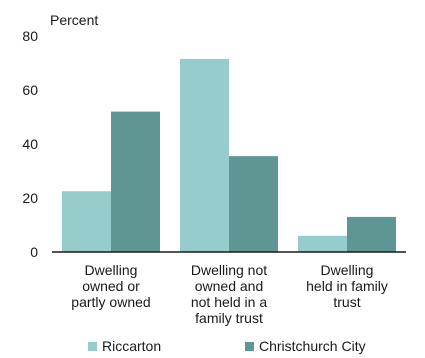 The height and width of the screenshot is (358, 425). What do you see at coordinates (312, 346) in the screenshot?
I see `legend-label: Christchurch City` at bounding box center [312, 346].